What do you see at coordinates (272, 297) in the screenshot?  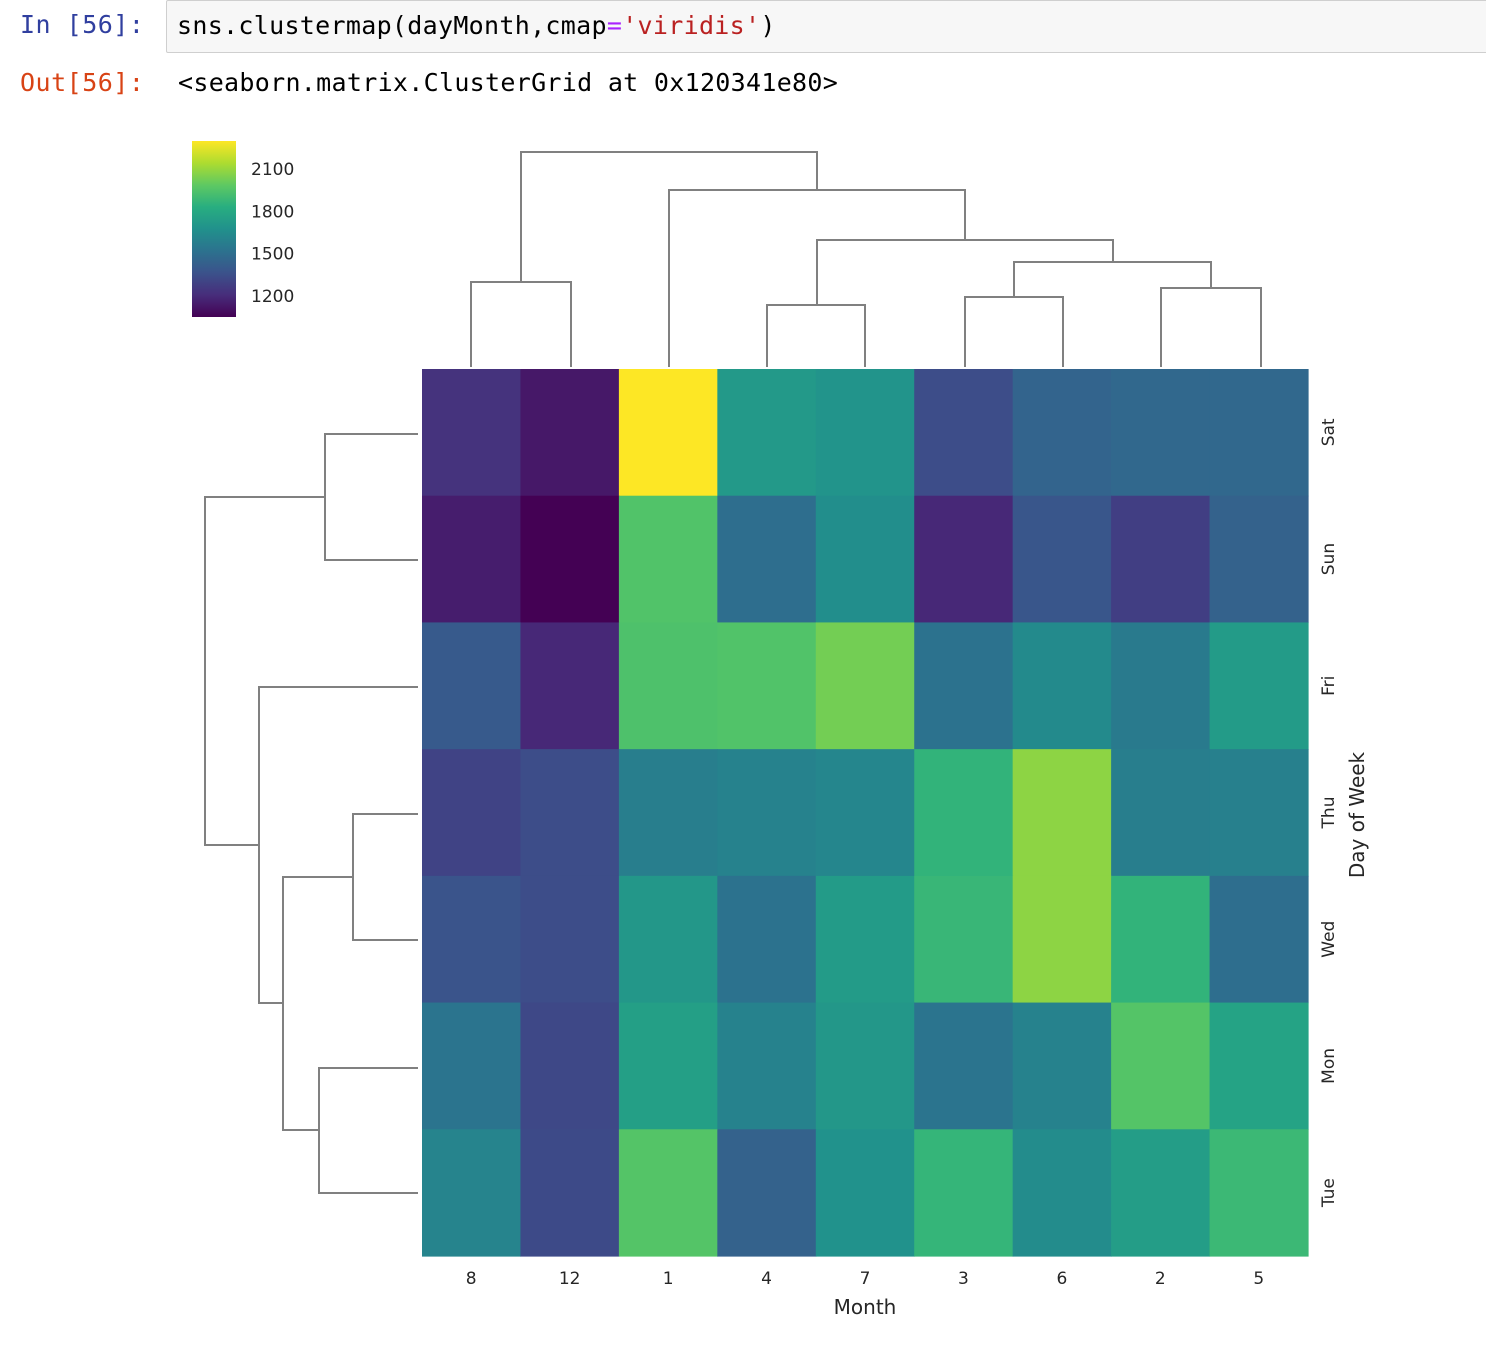 I see `colorbar-tick-label: 1200` at bounding box center [272, 297].